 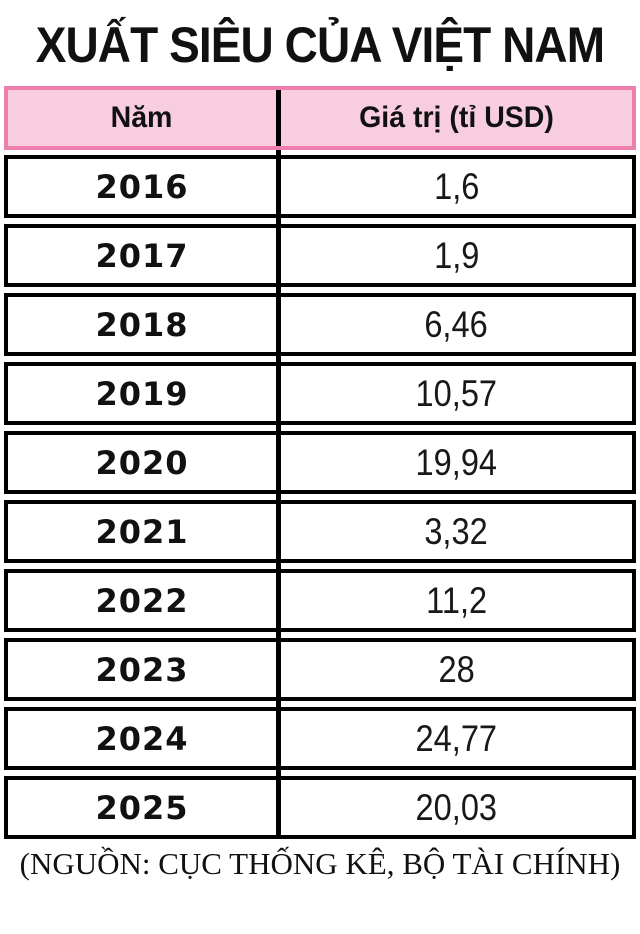 I want to click on value-cell: 28, so click(x=456, y=669).